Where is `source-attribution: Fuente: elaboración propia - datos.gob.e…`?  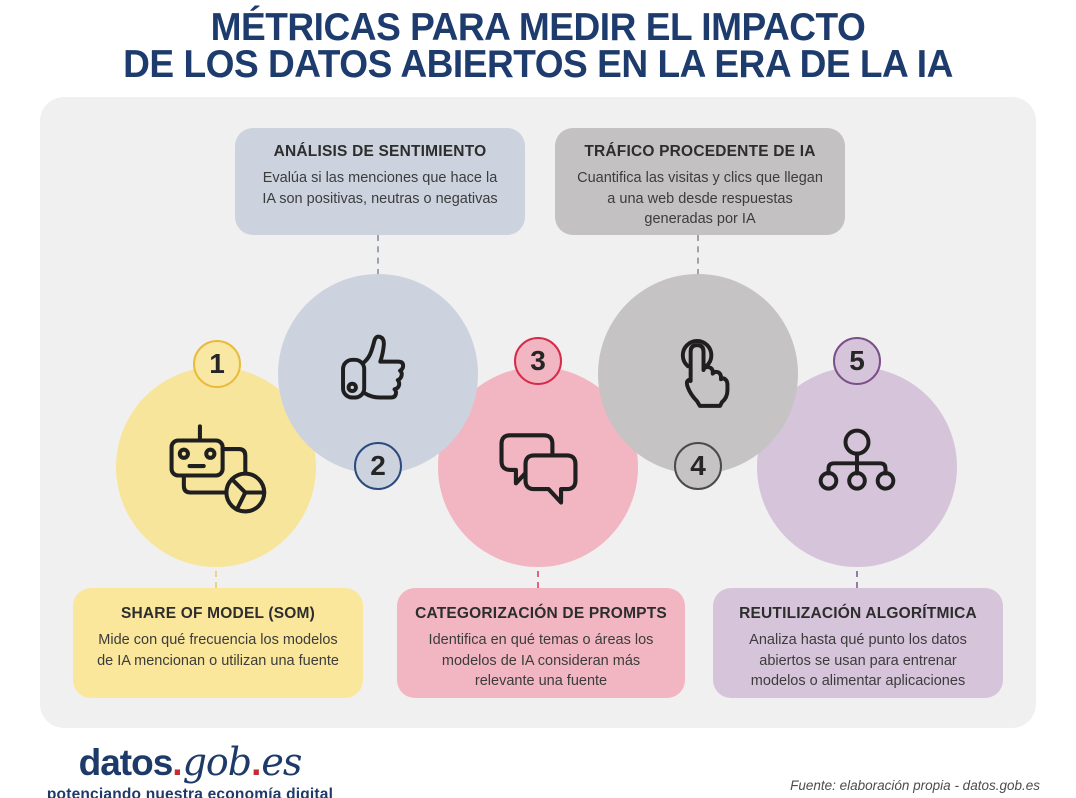
source-attribution: Fuente: elaboración propia - datos.gob.e… is located at coordinates (915, 785).